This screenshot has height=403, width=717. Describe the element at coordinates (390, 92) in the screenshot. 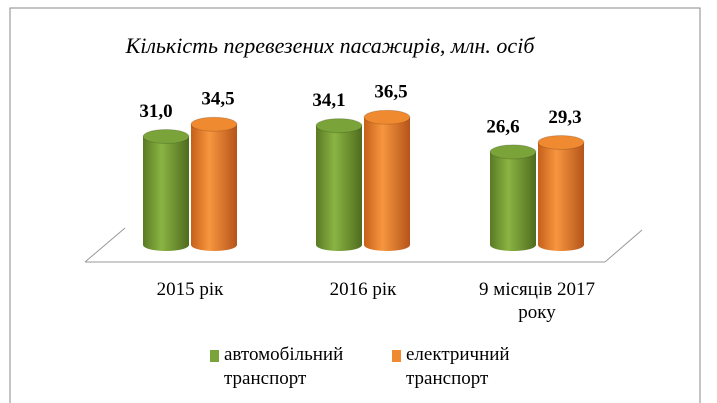

I see `data-label: 36,5` at that location.